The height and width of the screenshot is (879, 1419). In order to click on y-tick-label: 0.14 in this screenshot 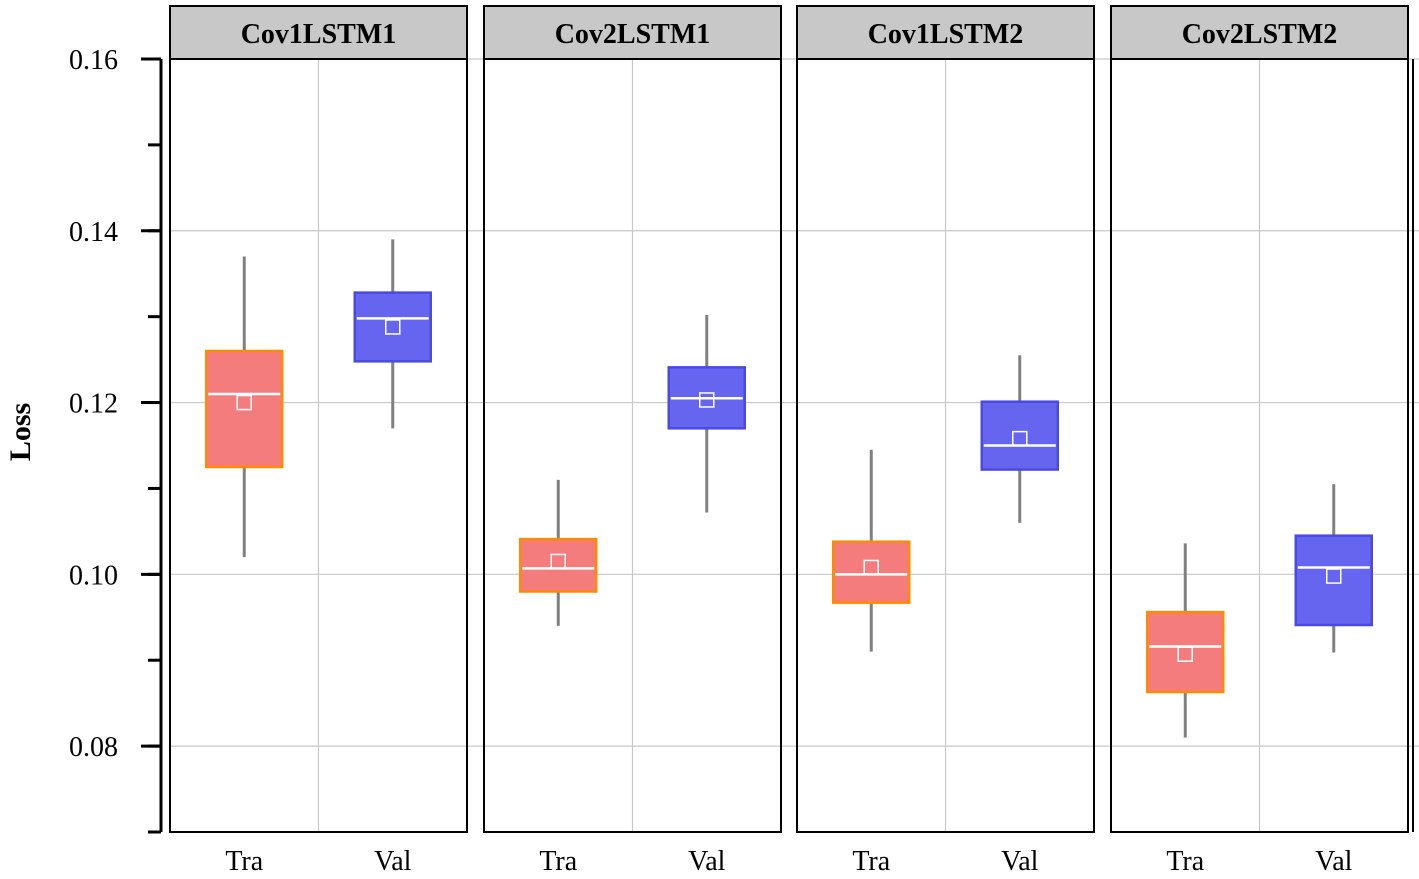, I will do `click(93, 232)`.